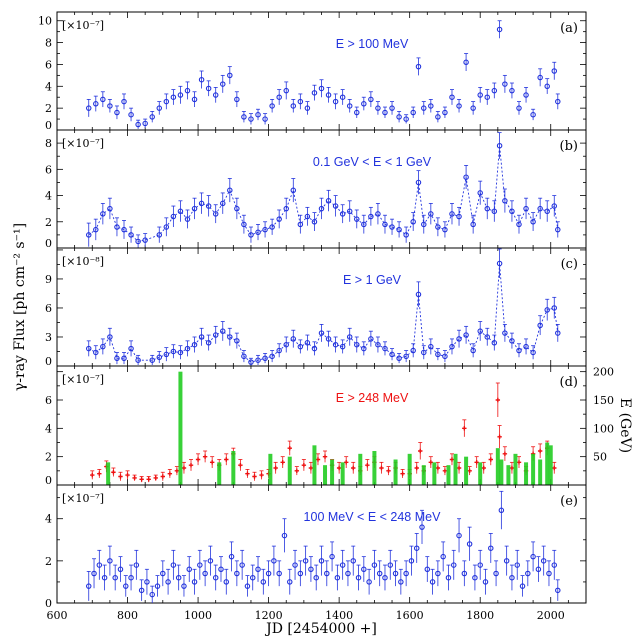 The image size is (638, 638). Describe the element at coordinates (48, 337) in the screenshot. I see `y-tick-label: 3` at that location.